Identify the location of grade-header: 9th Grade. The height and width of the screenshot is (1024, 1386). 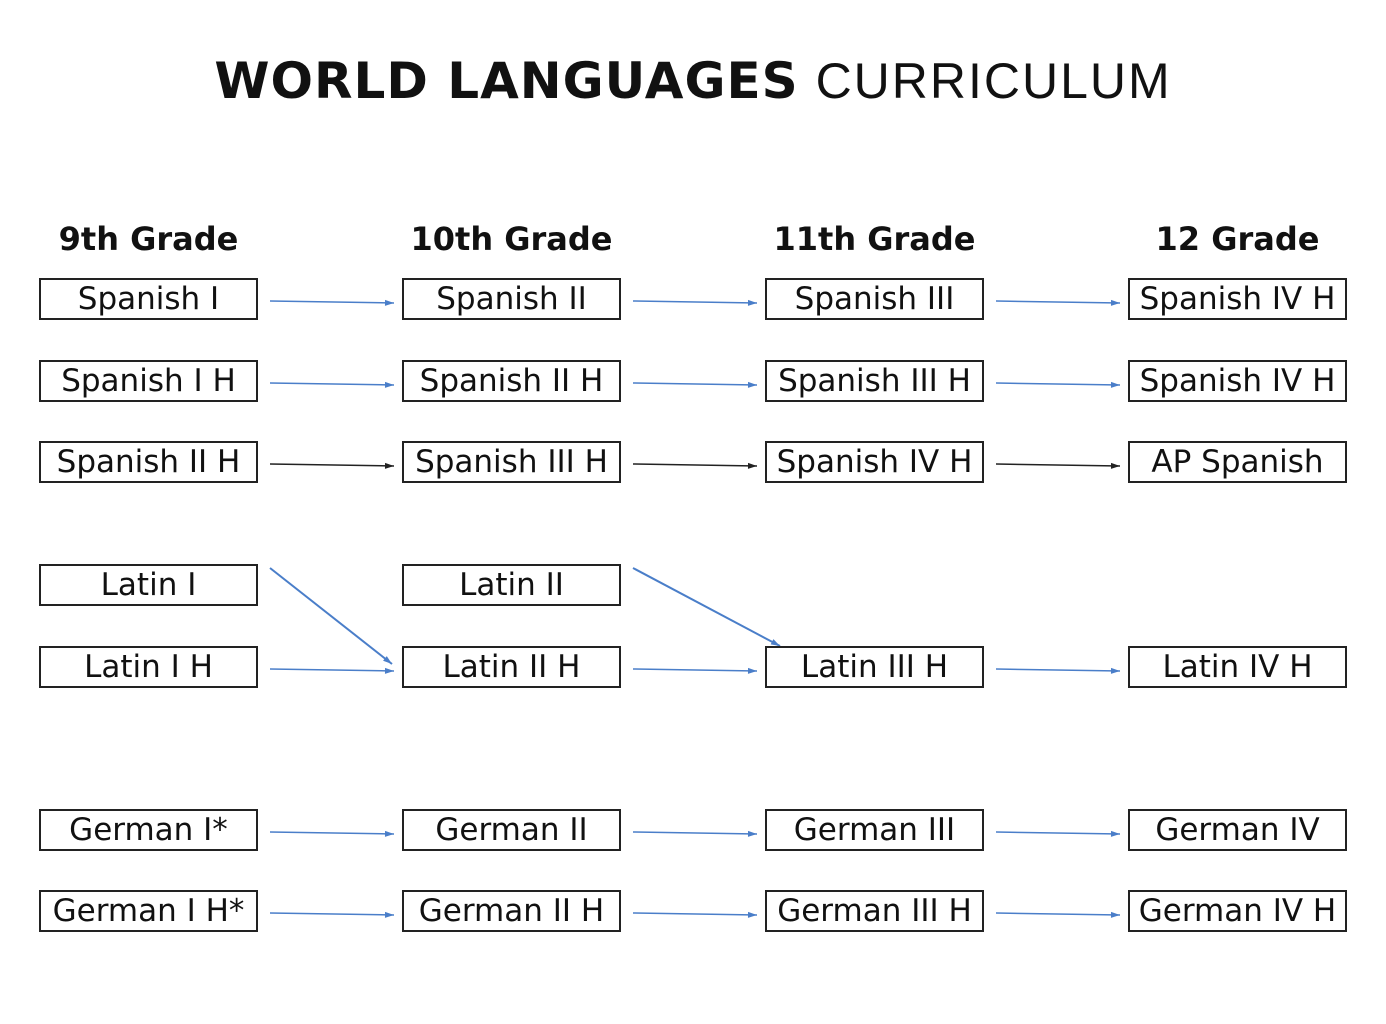
(148, 239).